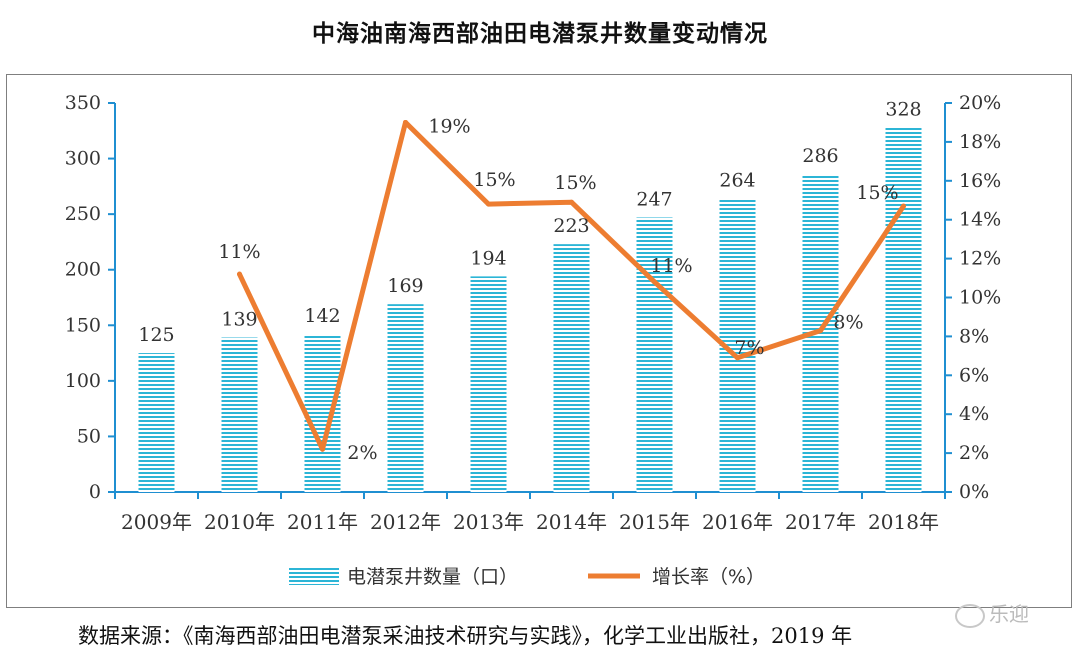  What do you see at coordinates (970, 615) in the screenshot?
I see `wechat-icon` at bounding box center [970, 615].